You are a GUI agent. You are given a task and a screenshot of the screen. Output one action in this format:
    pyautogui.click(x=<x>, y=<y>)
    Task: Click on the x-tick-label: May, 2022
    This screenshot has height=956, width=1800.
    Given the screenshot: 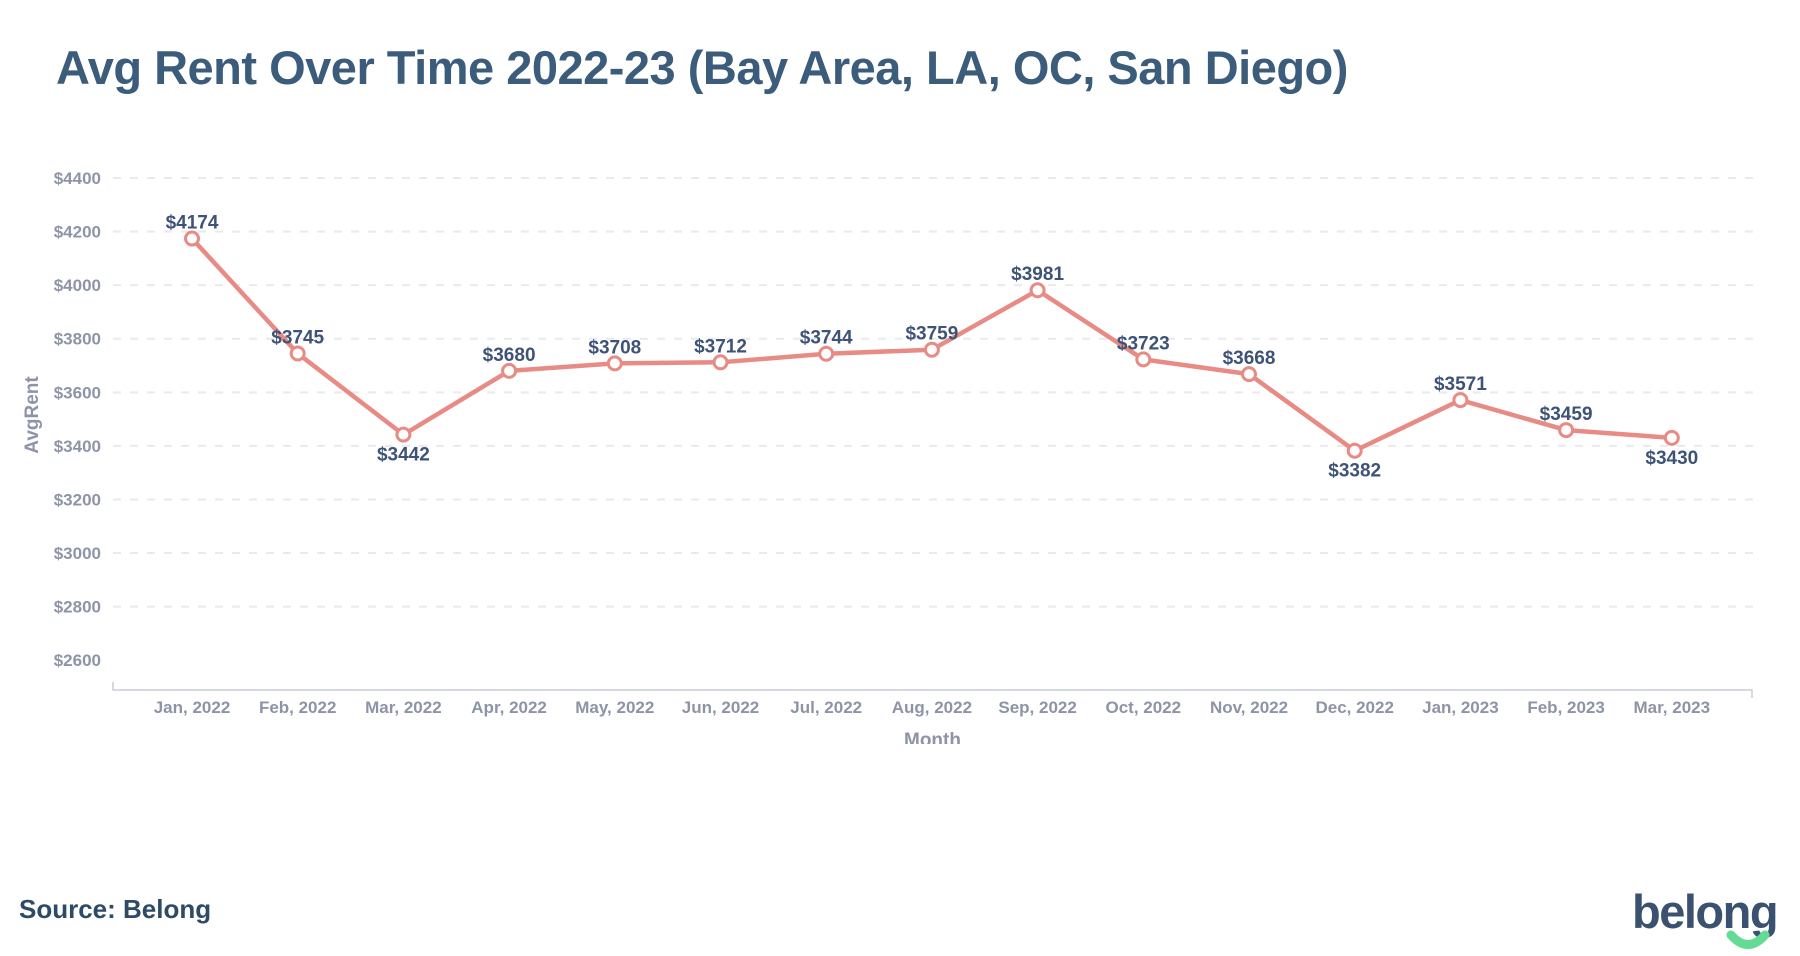 What is the action you would take?
    pyautogui.click(x=614, y=707)
    